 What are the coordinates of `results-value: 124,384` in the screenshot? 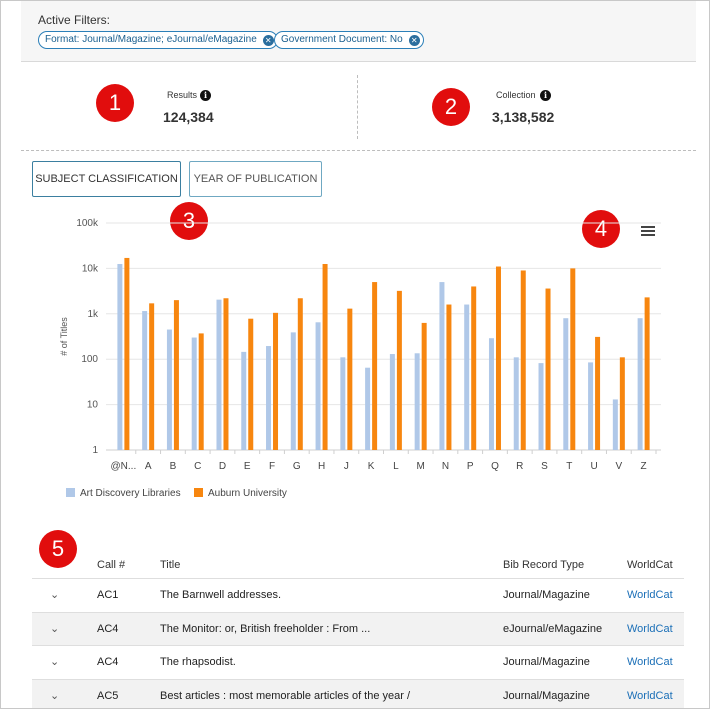 It's located at (188, 117).